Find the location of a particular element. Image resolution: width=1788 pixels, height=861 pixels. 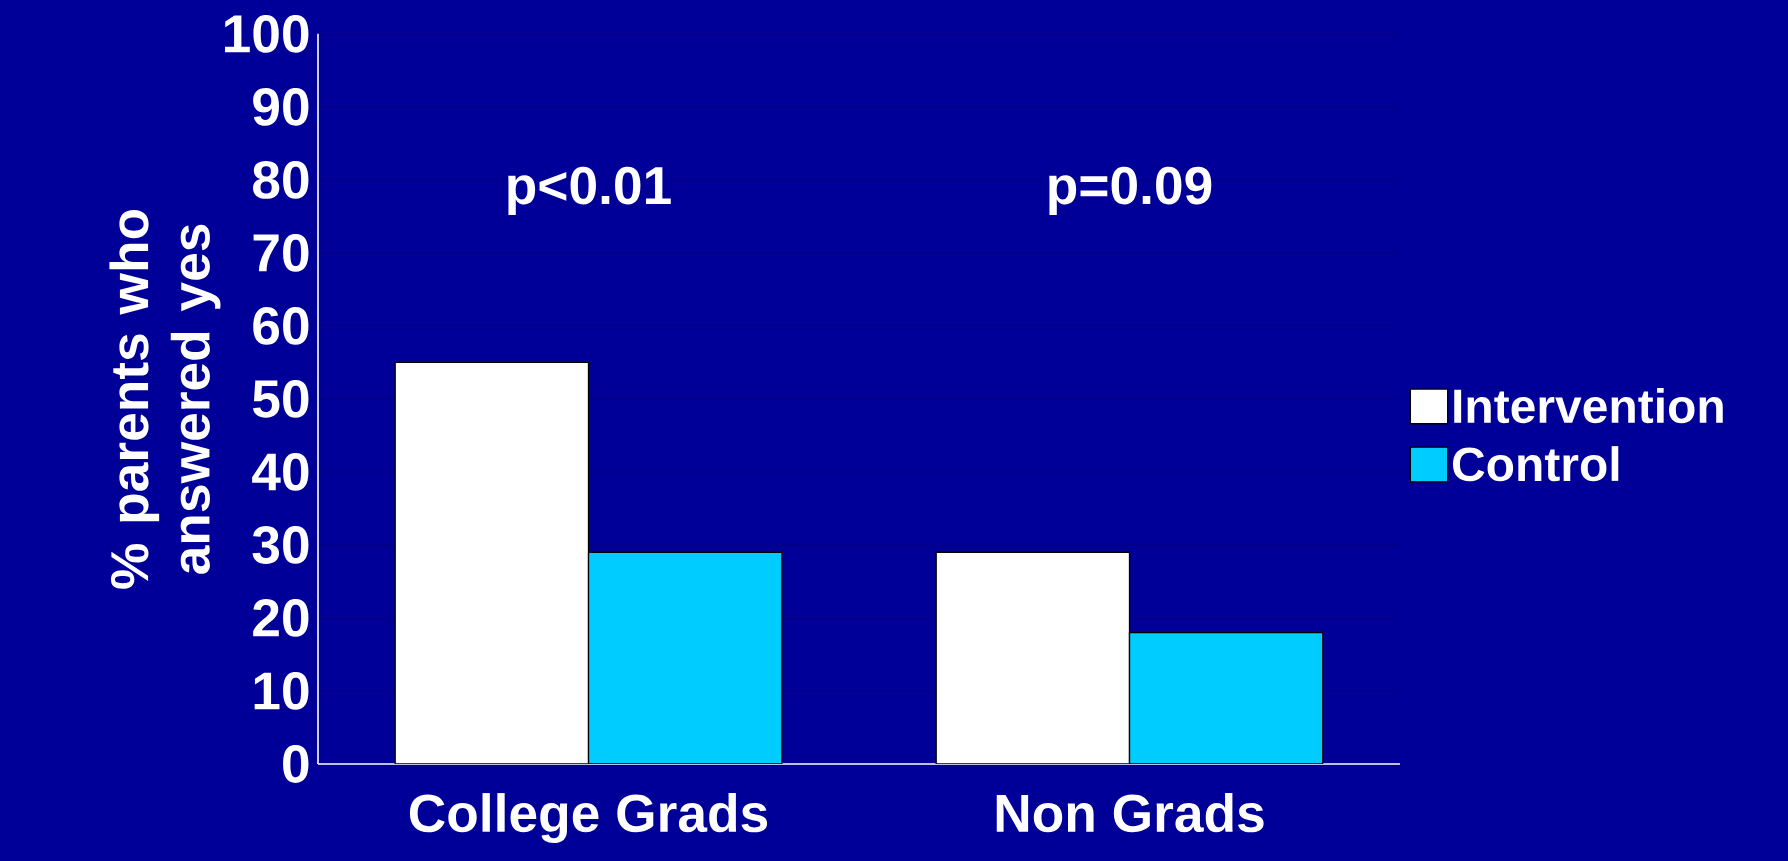

y-tick-label: 70 is located at coordinates (281, 253).